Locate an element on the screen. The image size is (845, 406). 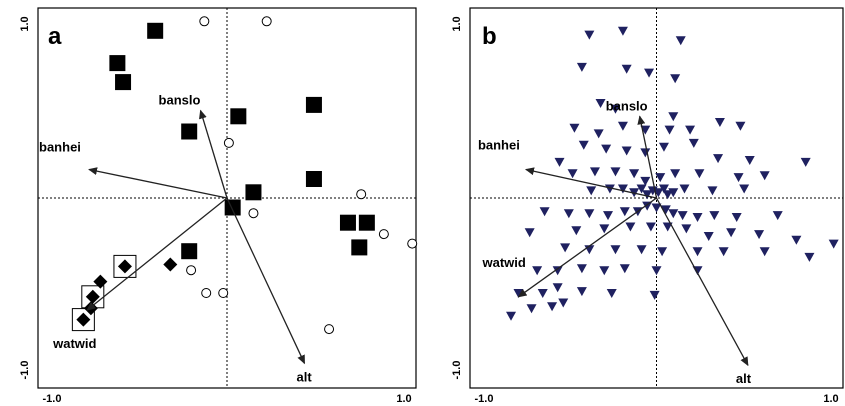
x-tick-label-max: 1.0 is located at coordinates (830, 399).